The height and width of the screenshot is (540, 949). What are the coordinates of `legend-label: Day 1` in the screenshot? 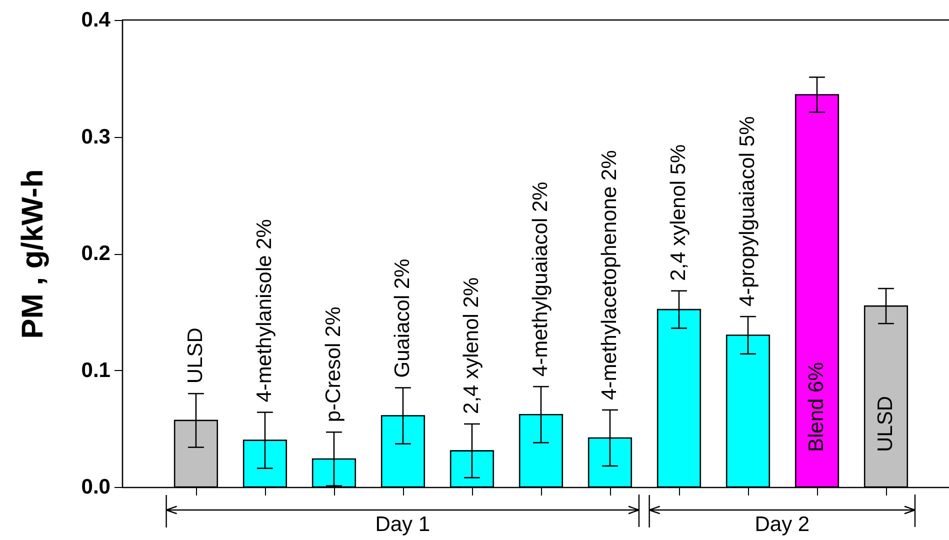 It's located at (402, 524).